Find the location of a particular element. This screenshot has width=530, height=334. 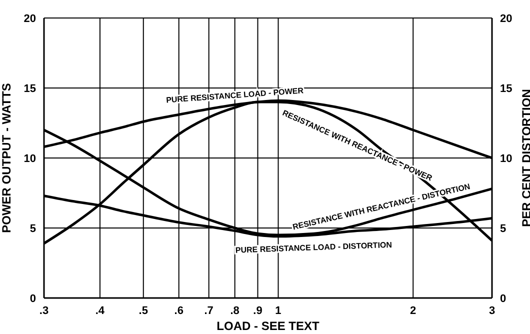

y-tick-label: 10 is located at coordinates (30, 158).